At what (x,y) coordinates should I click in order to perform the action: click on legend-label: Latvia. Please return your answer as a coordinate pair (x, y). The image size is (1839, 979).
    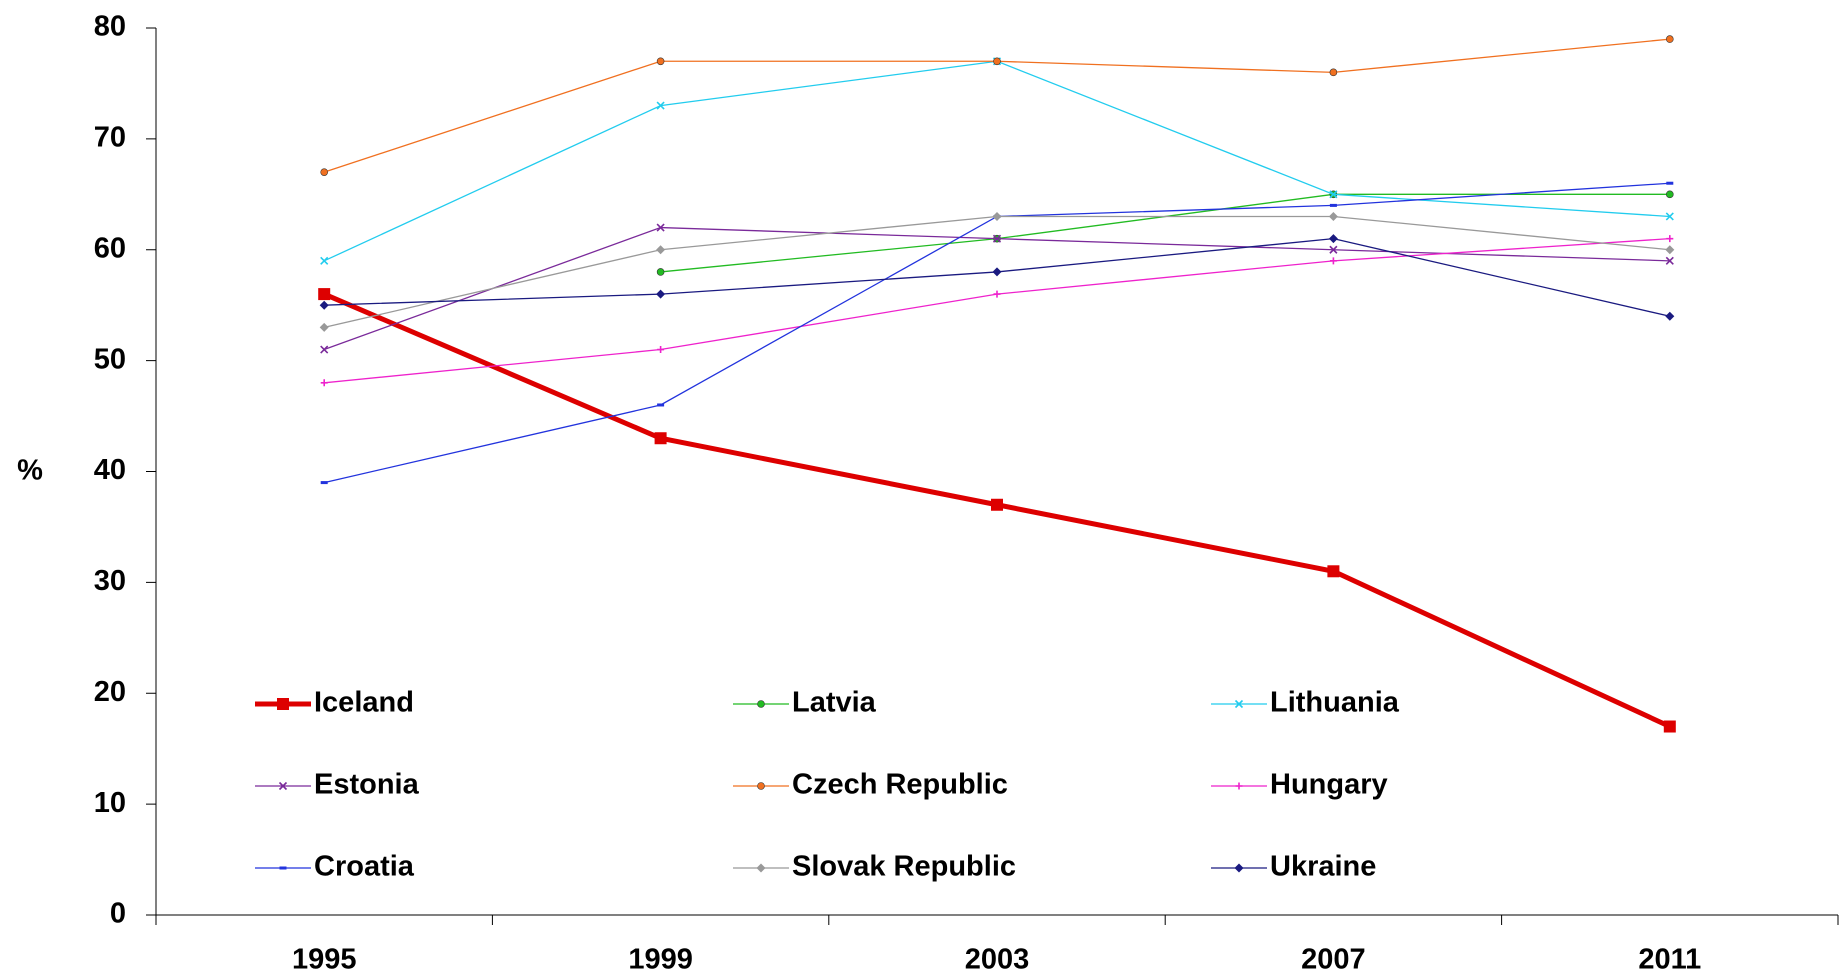
    Looking at the image, I should click on (834, 703).